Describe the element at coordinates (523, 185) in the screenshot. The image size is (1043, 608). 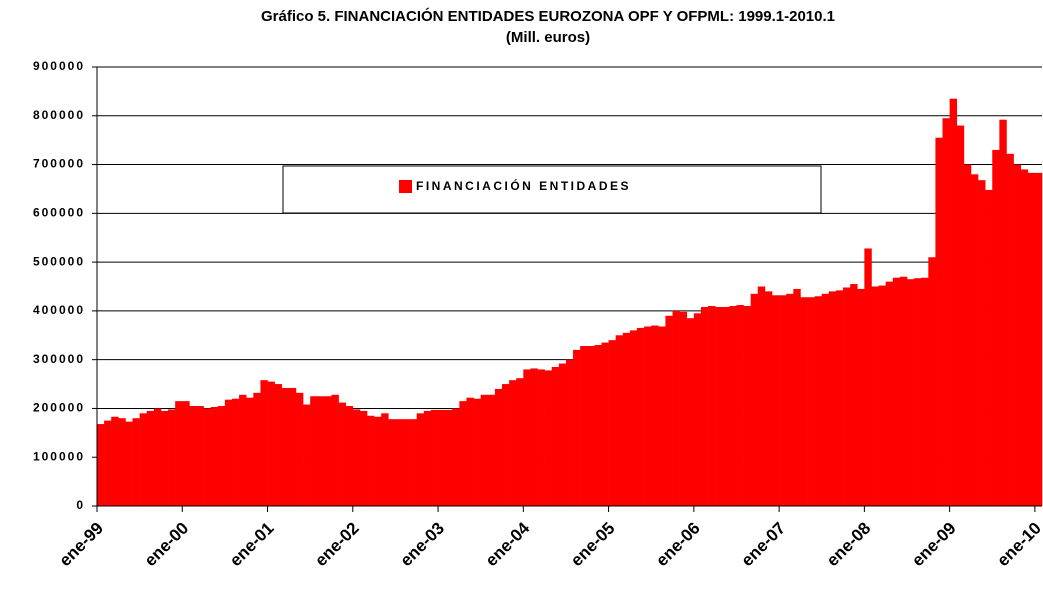
I see `legend-label: FINANCIACIÓN ENTIDADES` at that location.